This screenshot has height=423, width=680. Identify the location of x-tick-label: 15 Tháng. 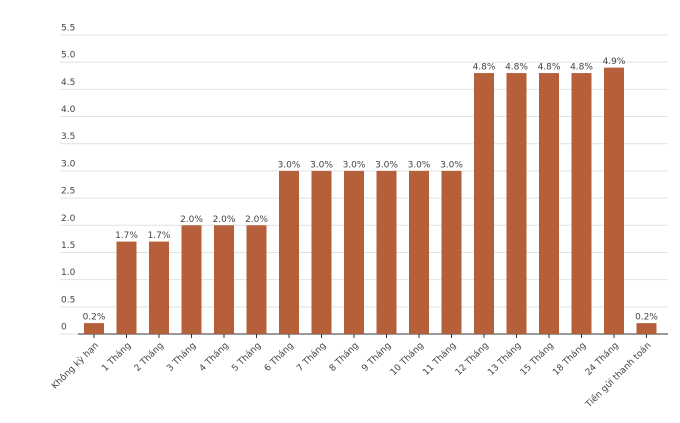
(537, 359).